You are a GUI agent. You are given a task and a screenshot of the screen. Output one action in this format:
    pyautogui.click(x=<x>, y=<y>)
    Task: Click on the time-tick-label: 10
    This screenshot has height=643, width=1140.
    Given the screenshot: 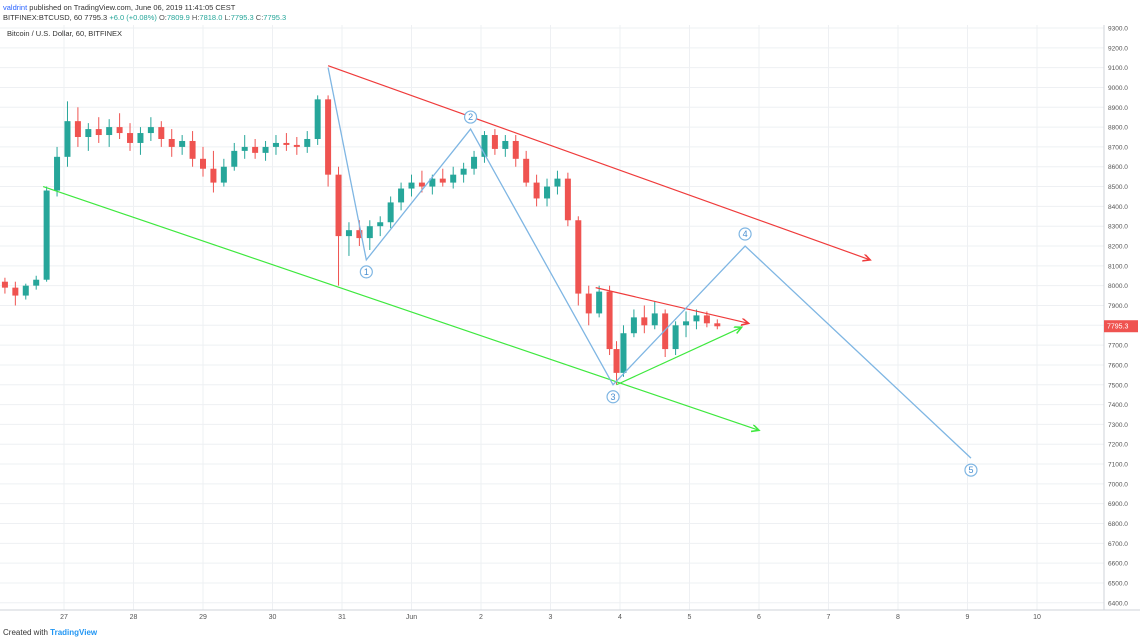 What is the action you would take?
    pyautogui.click(x=1037, y=617)
    